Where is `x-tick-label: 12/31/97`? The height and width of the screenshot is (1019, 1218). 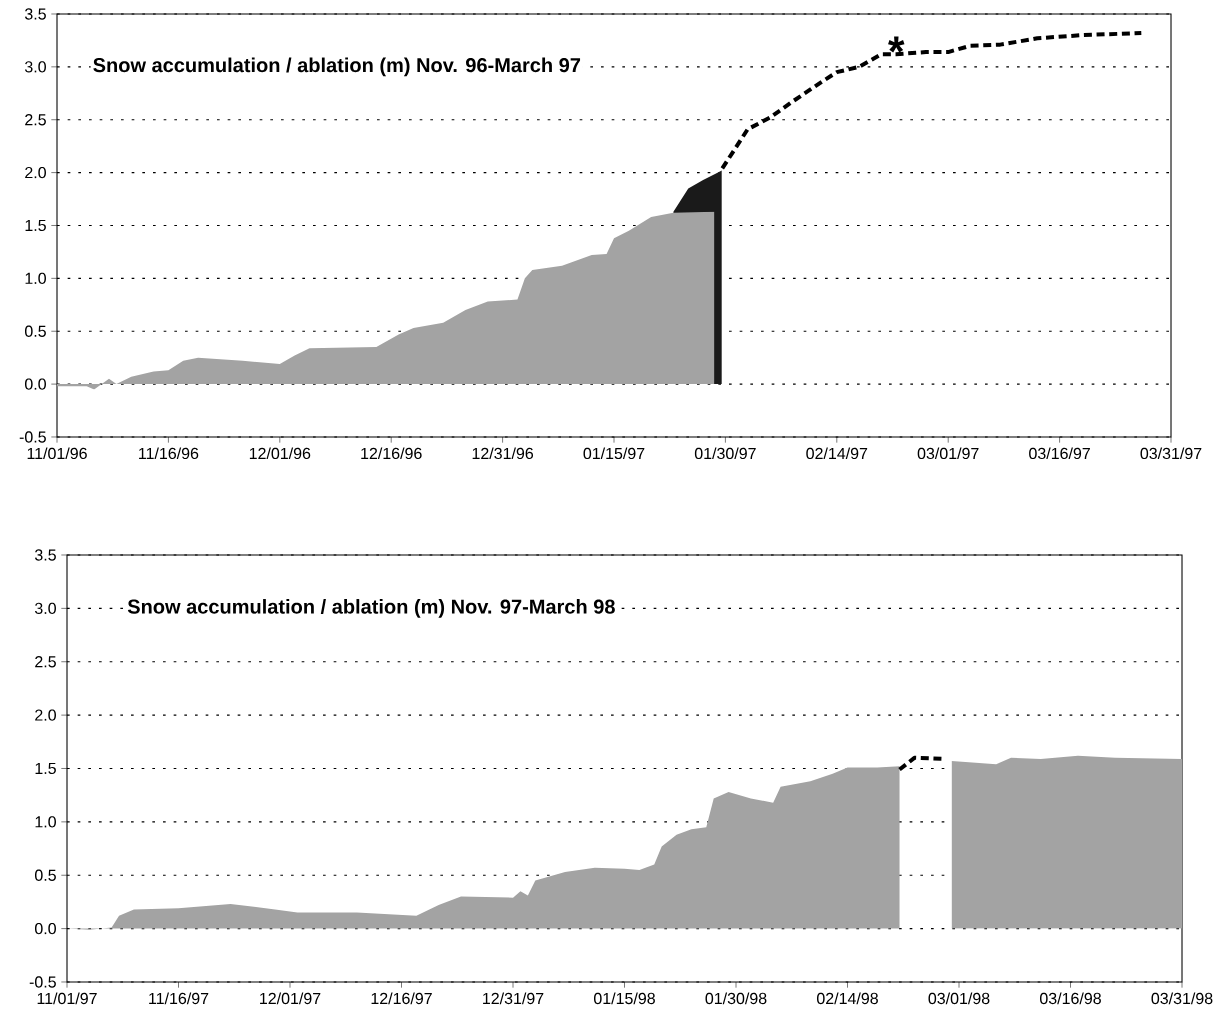 x-tick-label: 12/31/97 is located at coordinates (513, 998).